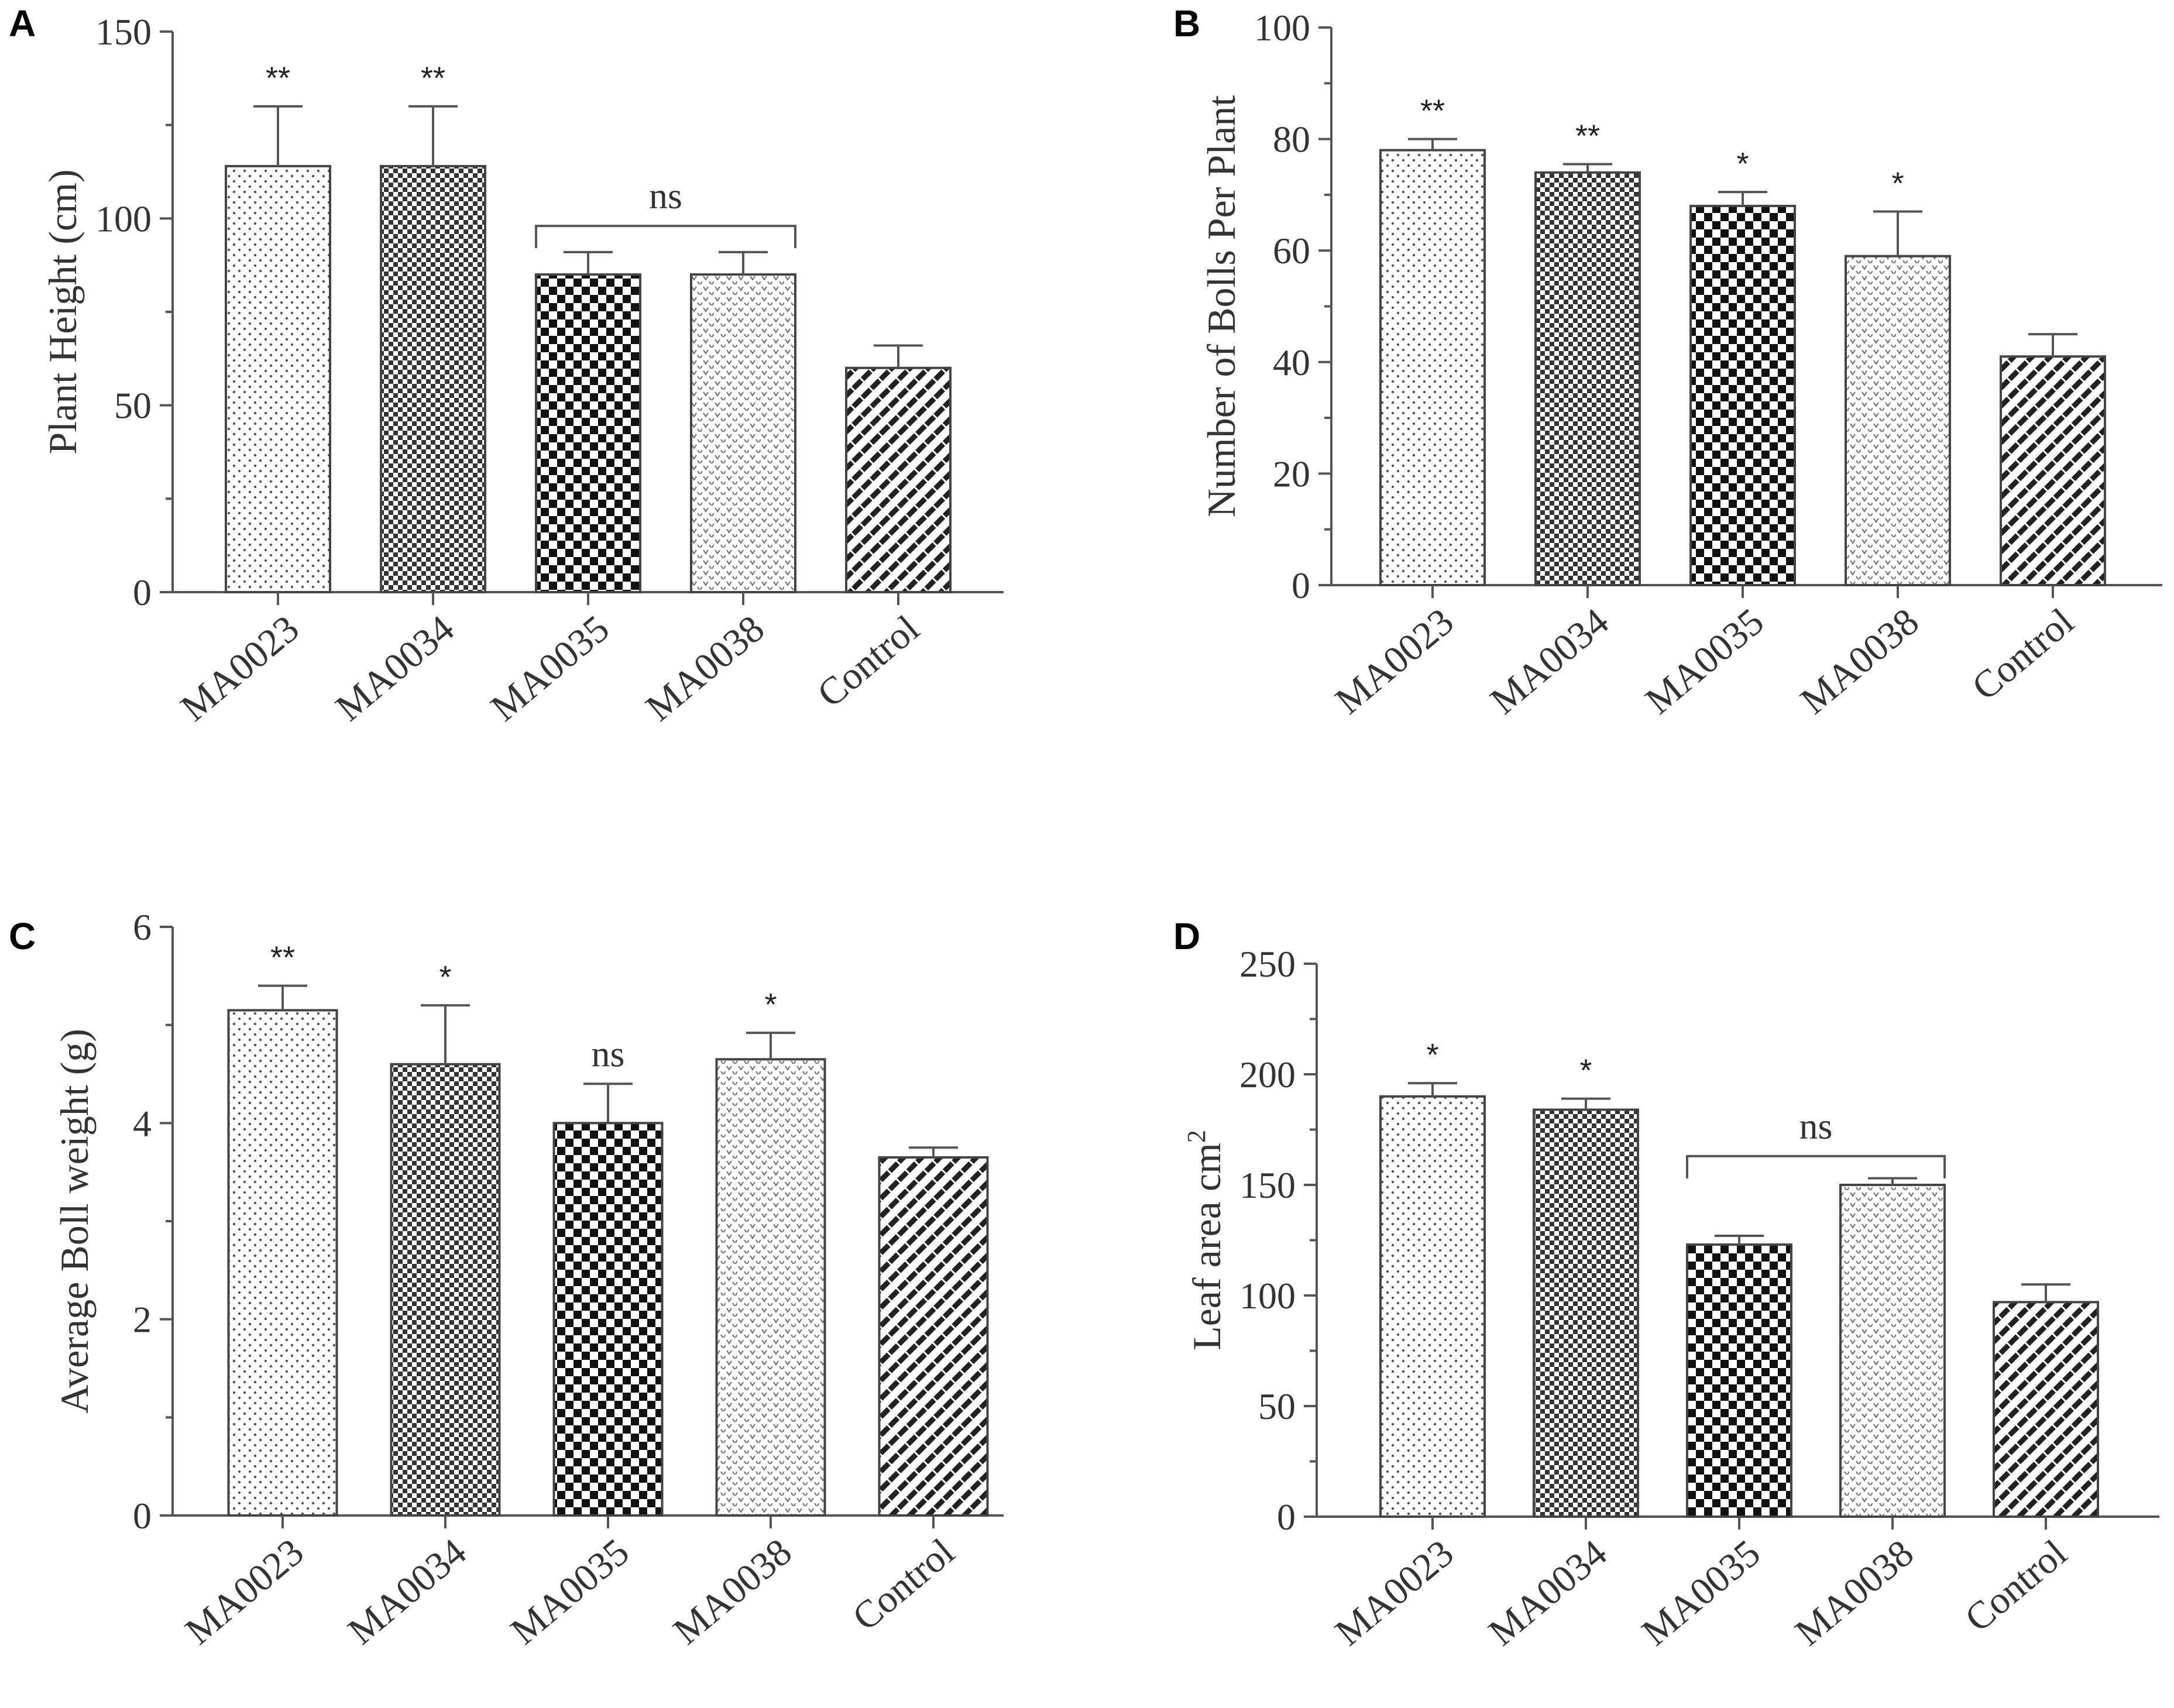 The width and height of the screenshot is (2174, 1708). I want to click on panel-label-d: D, so click(1186, 936).